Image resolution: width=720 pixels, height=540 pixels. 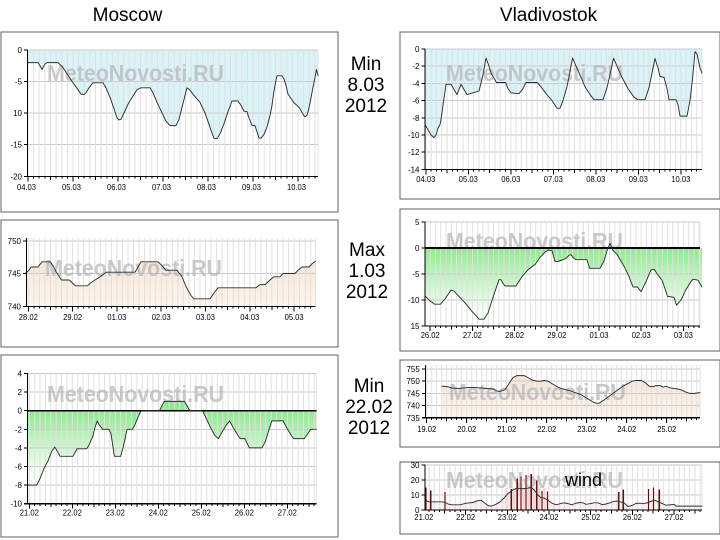 What do you see at coordinates (16, 177) in the screenshot?
I see `svg-text: -20` at bounding box center [16, 177].